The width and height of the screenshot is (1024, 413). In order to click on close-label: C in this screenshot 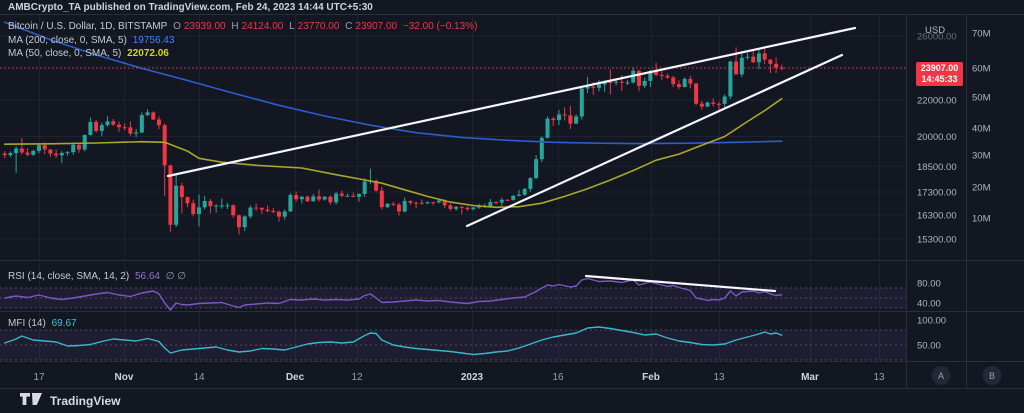, I will do `click(349, 26)`.